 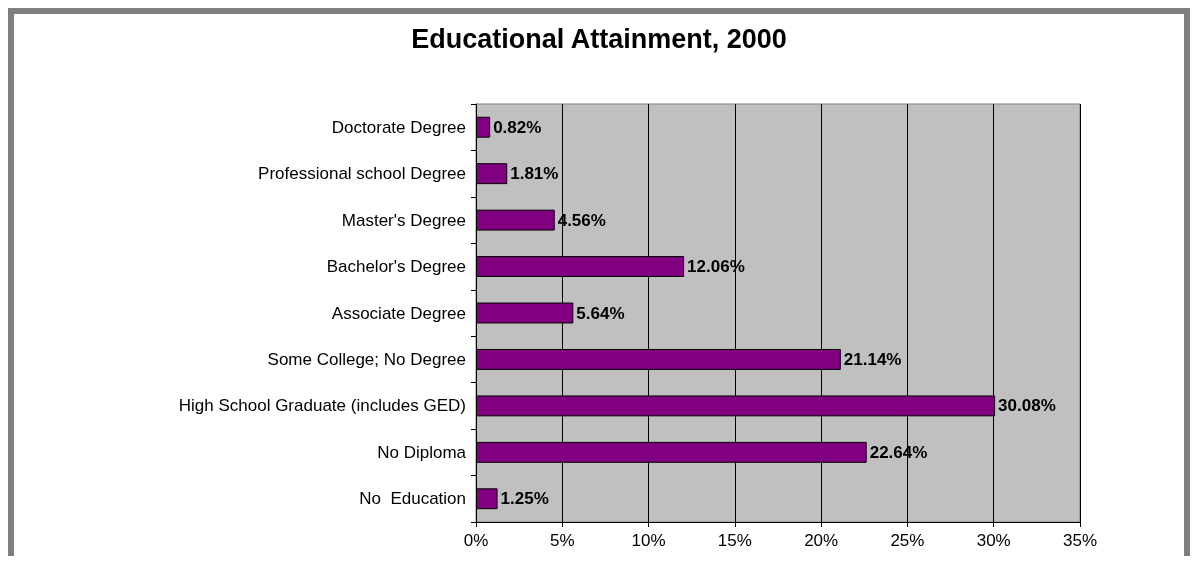 What do you see at coordinates (412, 499) in the screenshot?
I see `y-tick-label: No Education` at bounding box center [412, 499].